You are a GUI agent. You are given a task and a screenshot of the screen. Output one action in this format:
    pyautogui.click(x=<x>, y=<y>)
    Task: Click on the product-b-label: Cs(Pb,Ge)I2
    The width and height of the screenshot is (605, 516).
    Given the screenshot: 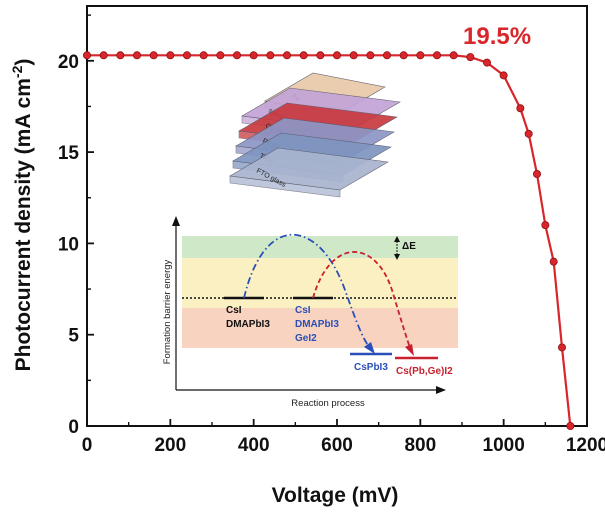 What is the action you would take?
    pyautogui.click(x=424, y=371)
    